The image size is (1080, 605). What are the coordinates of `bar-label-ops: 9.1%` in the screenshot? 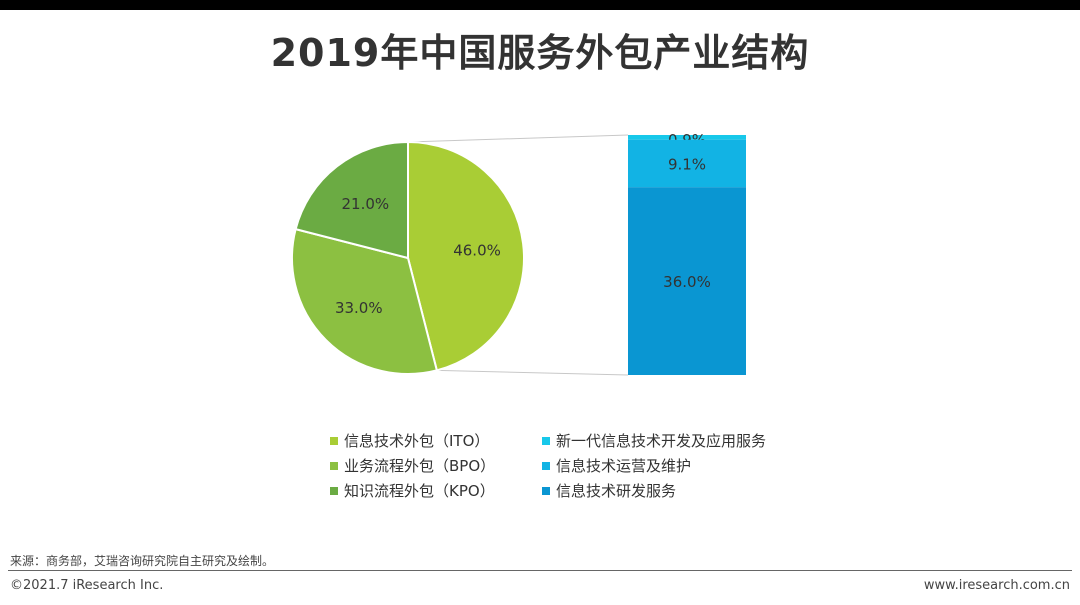 It's located at (687, 164).